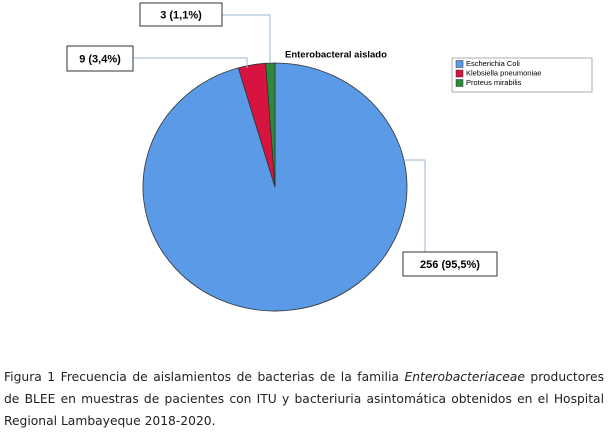 Image resolution: width=609 pixels, height=434 pixels. Describe the element at coordinates (494, 82) in the screenshot. I see `legend-label: Proteus mirabilis` at that location.